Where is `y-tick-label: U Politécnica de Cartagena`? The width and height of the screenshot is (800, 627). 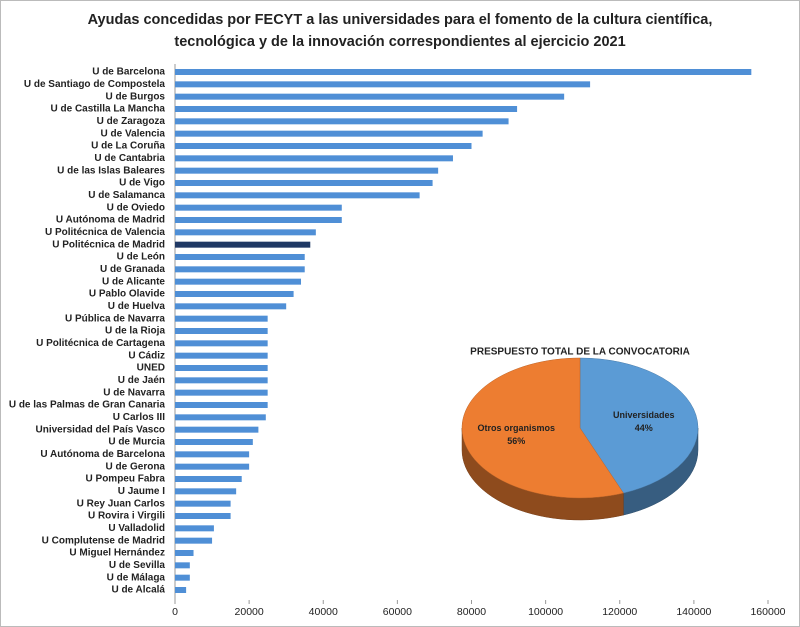 y-tick-label: U Politécnica de Cartagena is located at coordinates (100, 343).